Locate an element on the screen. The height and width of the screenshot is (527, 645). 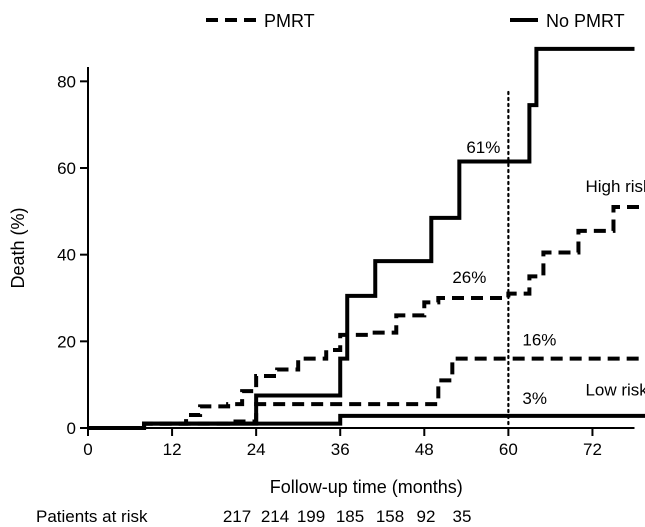
legend-label-pmrt: PMRT is located at coordinates (289, 21).